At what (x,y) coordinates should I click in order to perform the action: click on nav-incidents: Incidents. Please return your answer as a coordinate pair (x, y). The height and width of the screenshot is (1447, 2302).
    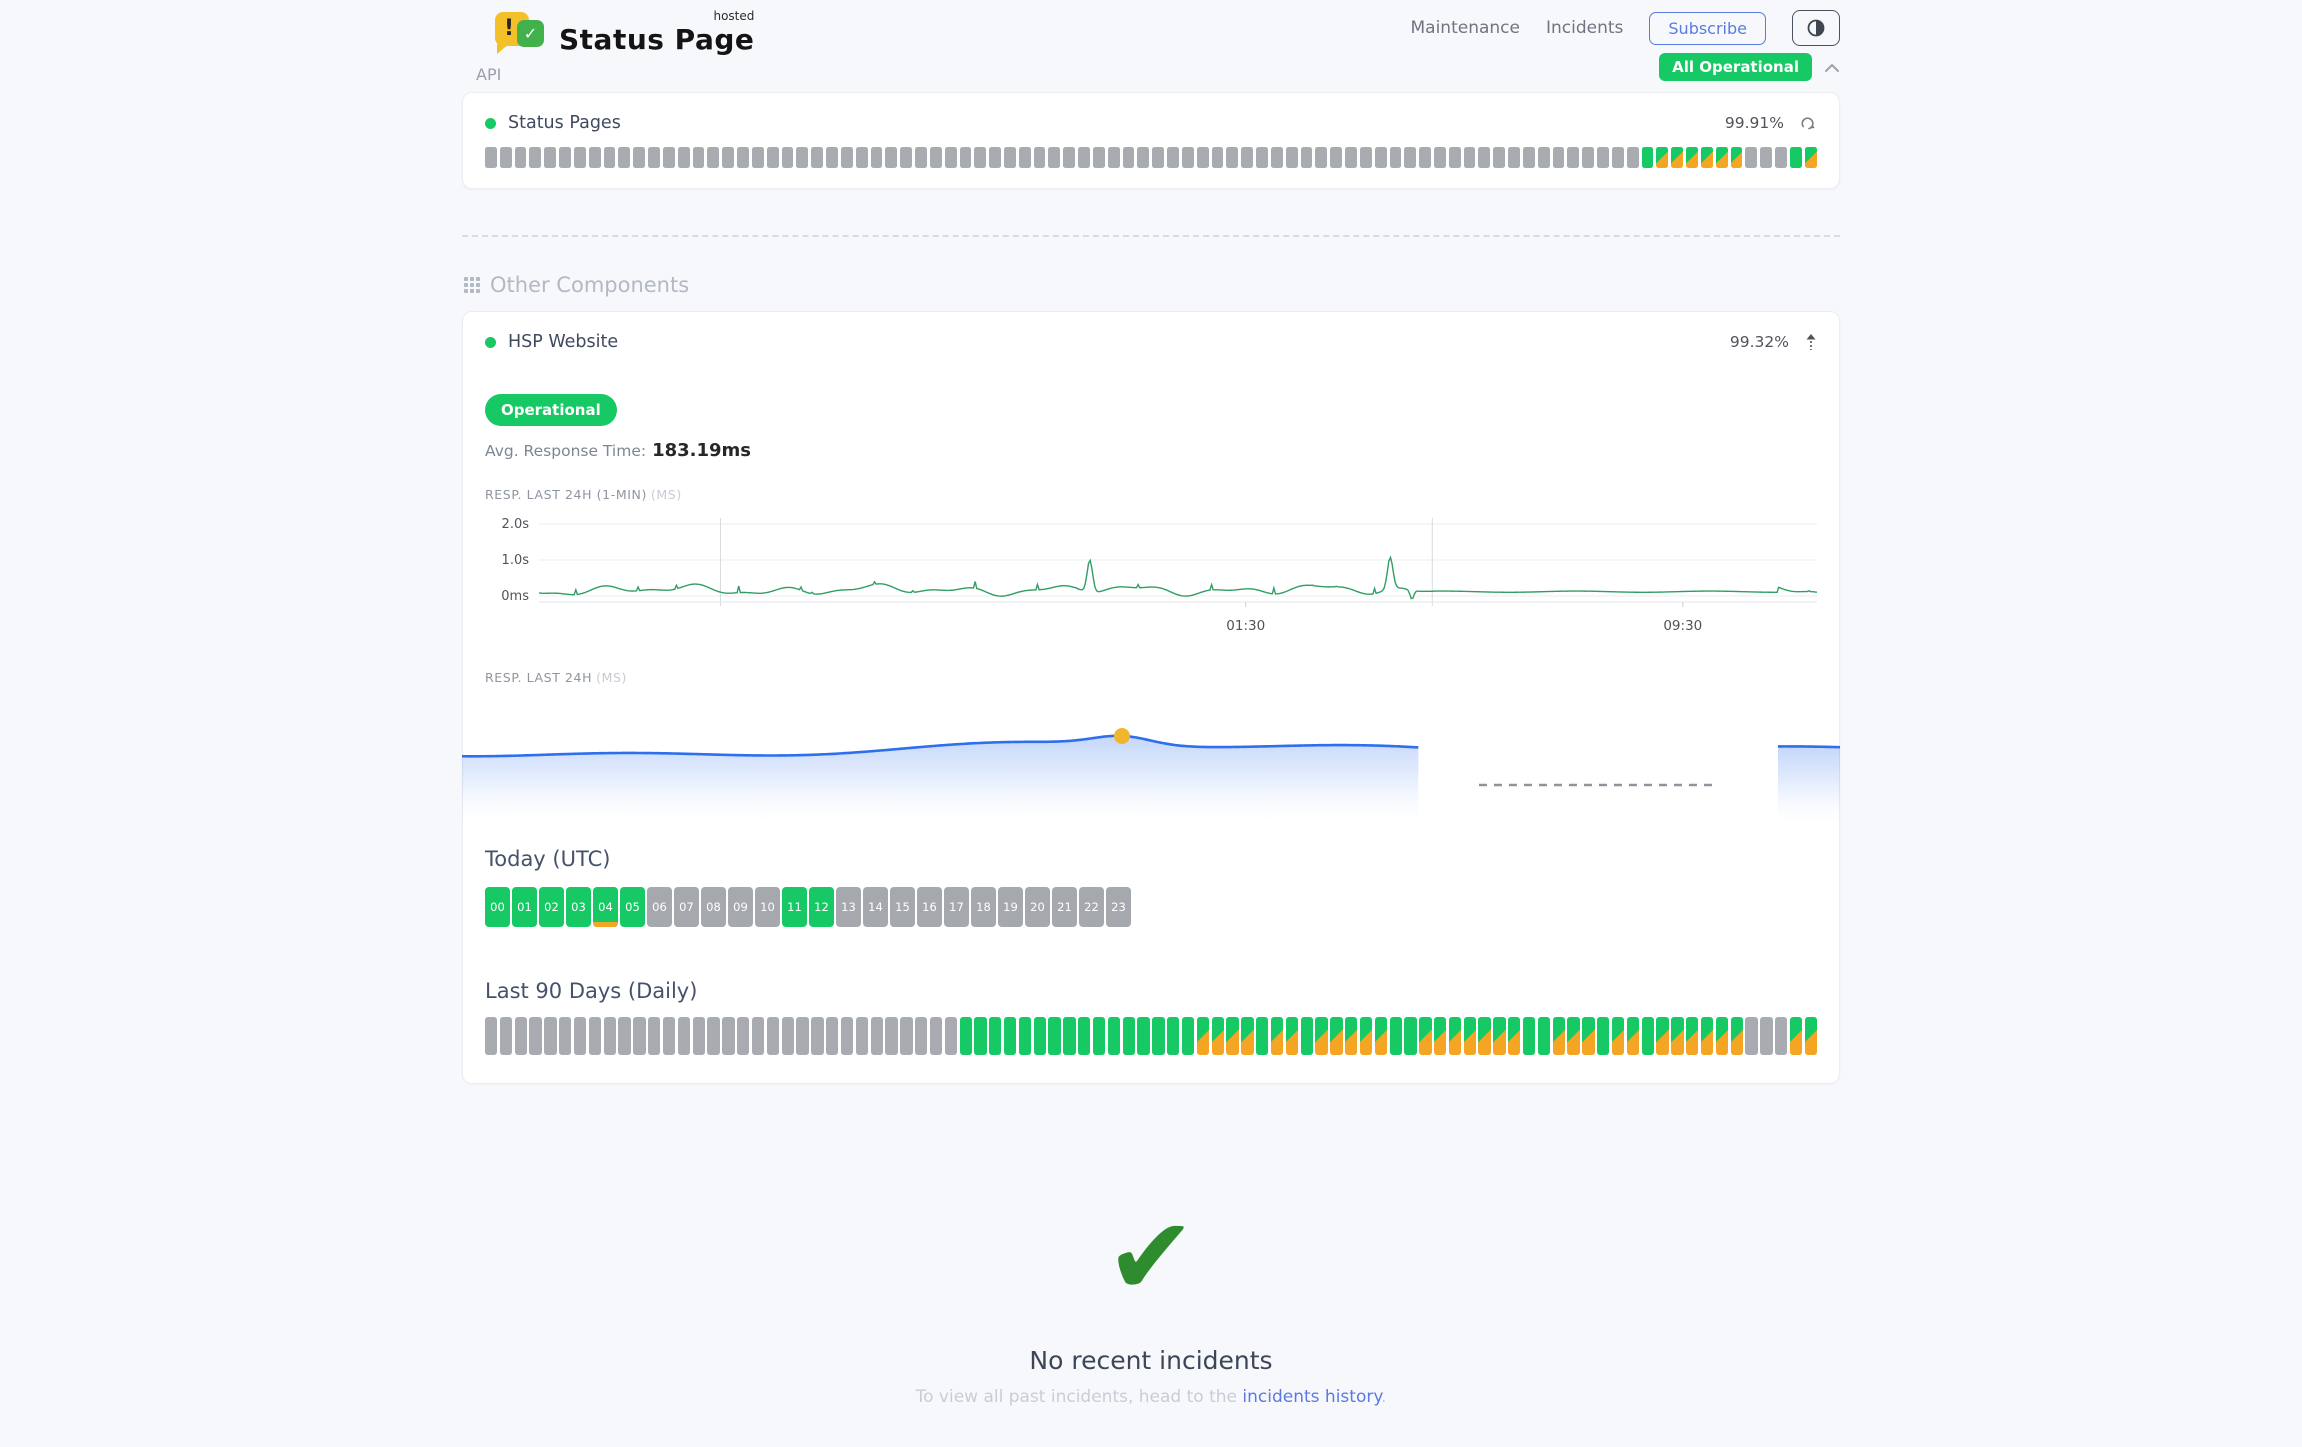
    Looking at the image, I should click on (1584, 28).